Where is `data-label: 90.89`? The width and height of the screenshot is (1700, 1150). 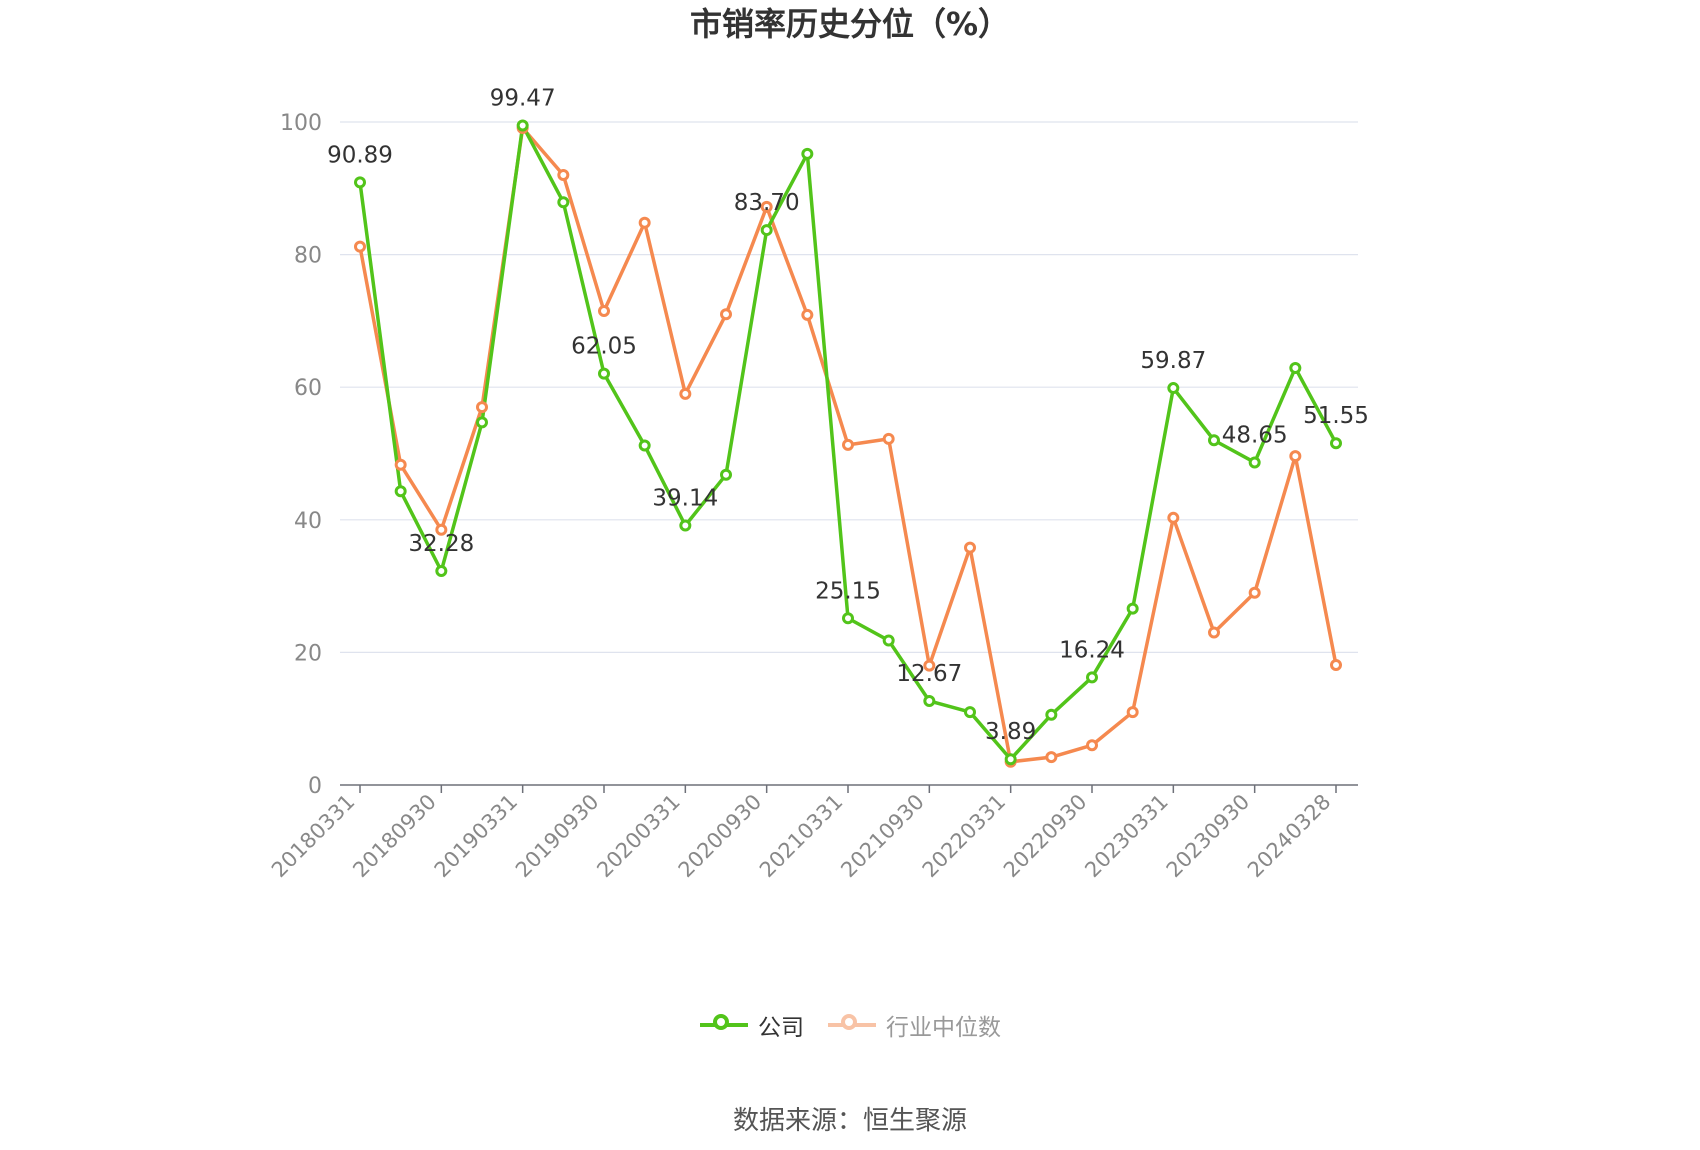
data-label: 90.89 is located at coordinates (360, 155).